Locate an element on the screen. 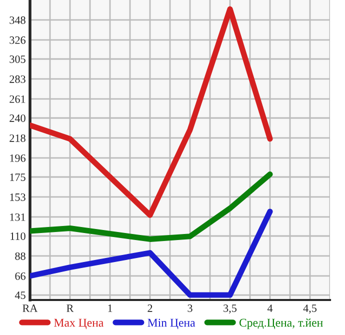 Image resolution: width=345 pixels, height=335 pixels. x-tick-label: 3 is located at coordinates (190, 308).